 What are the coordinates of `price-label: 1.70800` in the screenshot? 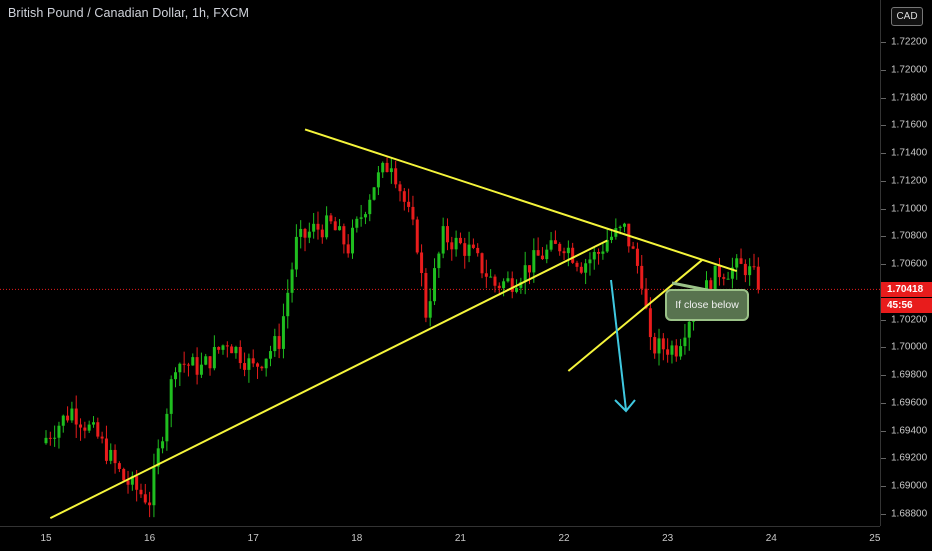 It's located at (909, 236).